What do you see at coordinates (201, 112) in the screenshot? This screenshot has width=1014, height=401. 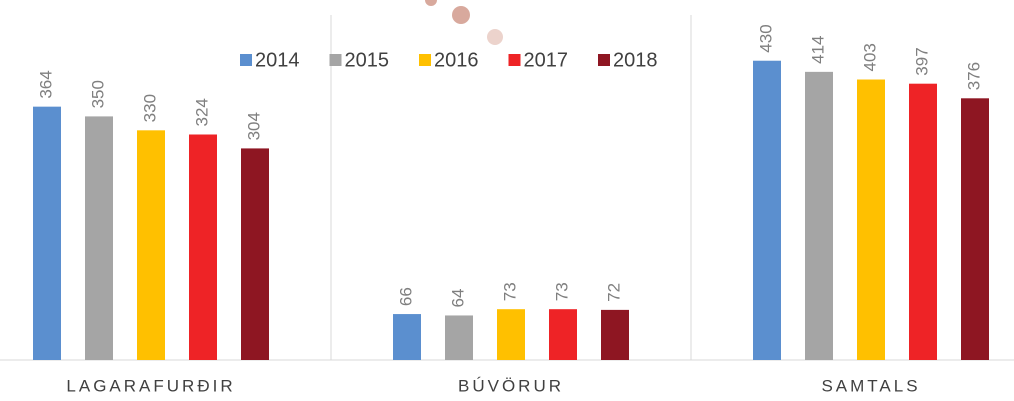 I see `value-label: 324` at bounding box center [201, 112].